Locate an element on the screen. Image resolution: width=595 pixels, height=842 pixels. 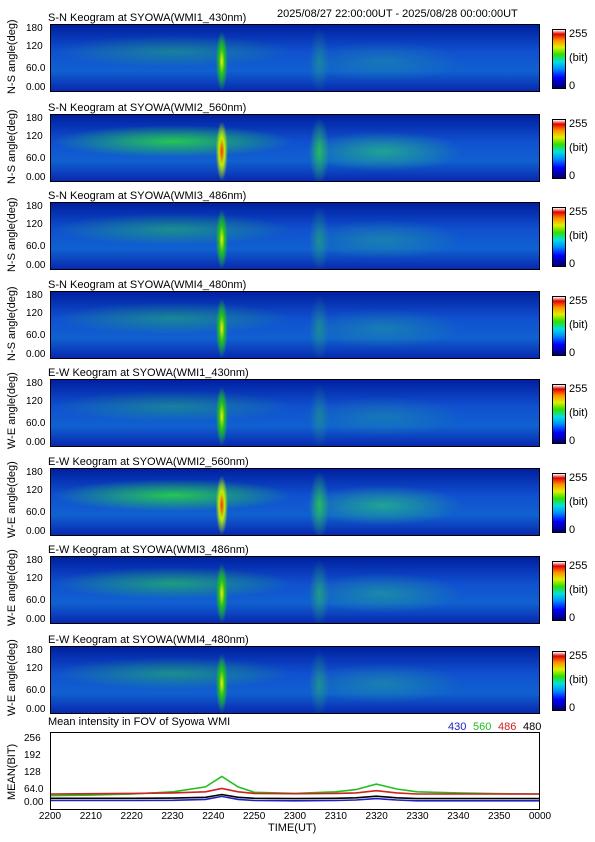
x-tick-label: 0000 is located at coordinates (540, 816).